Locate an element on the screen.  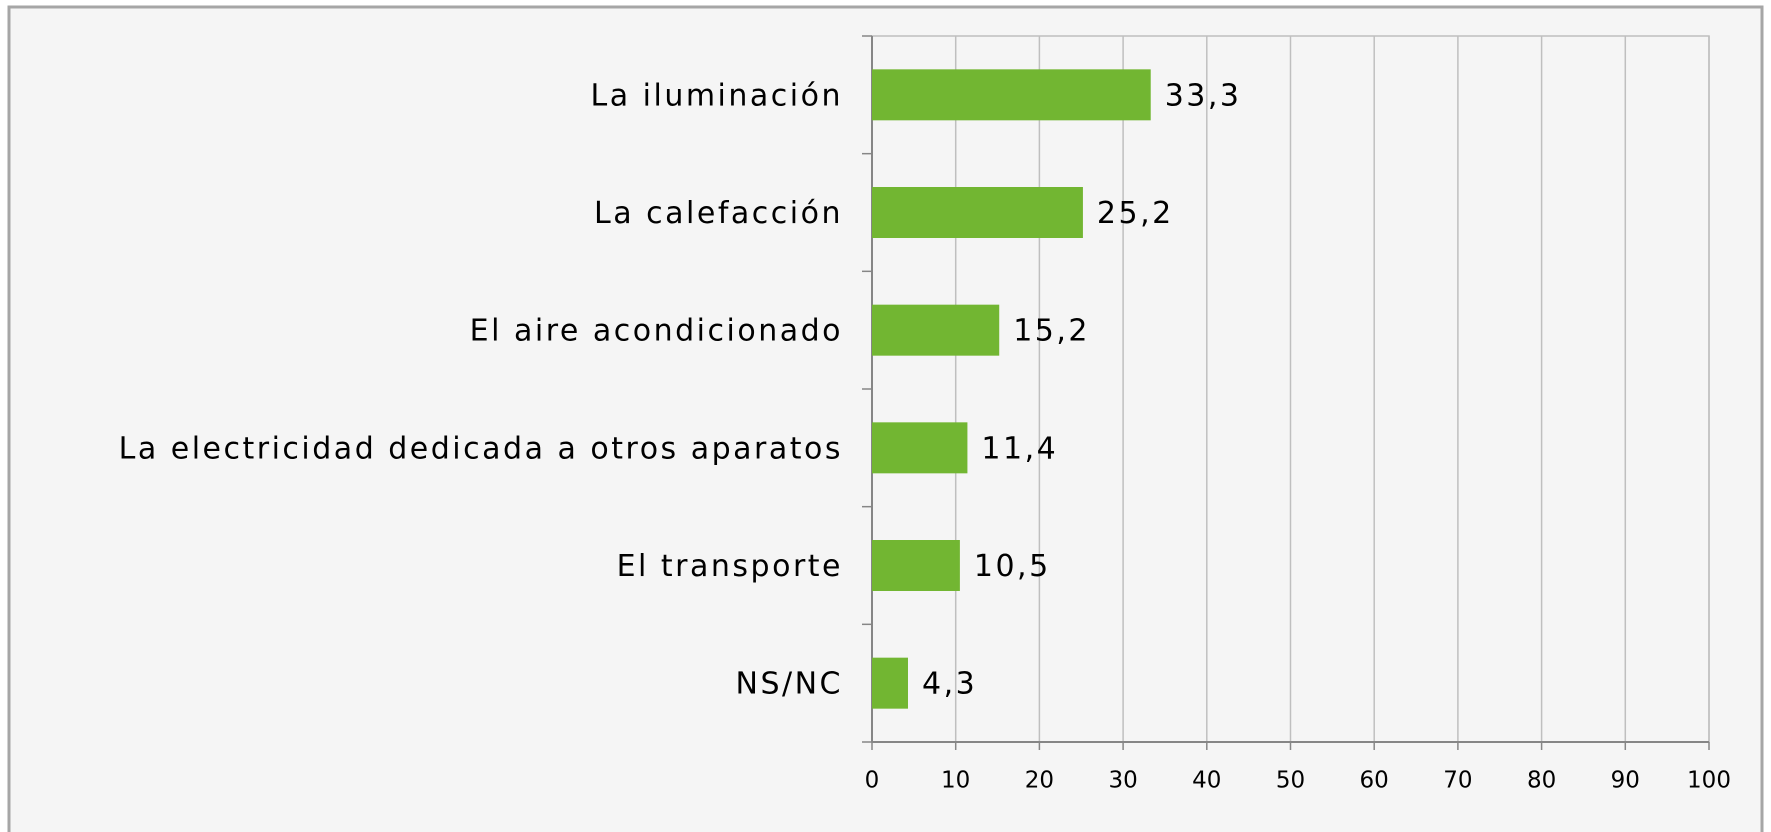
x-tick-label: 60 is located at coordinates (1374, 781).